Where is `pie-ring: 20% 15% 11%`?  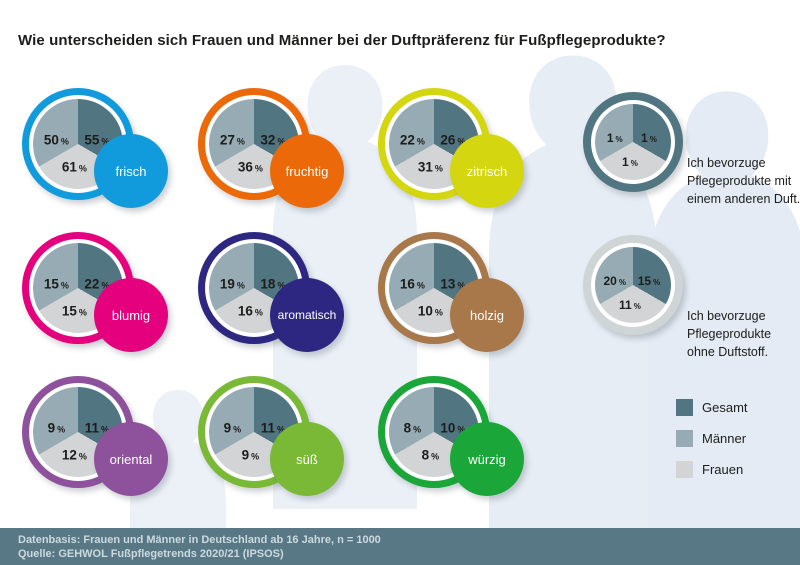
pie-ring: 20% 15% 11% is located at coordinates (633, 285).